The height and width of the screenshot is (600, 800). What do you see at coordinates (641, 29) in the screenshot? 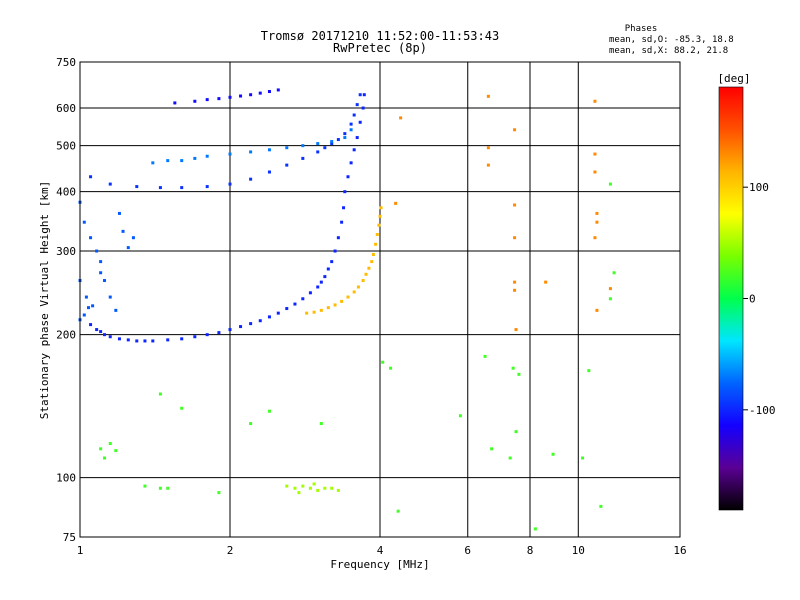
I see `legend-header: Phases` at bounding box center [641, 29].